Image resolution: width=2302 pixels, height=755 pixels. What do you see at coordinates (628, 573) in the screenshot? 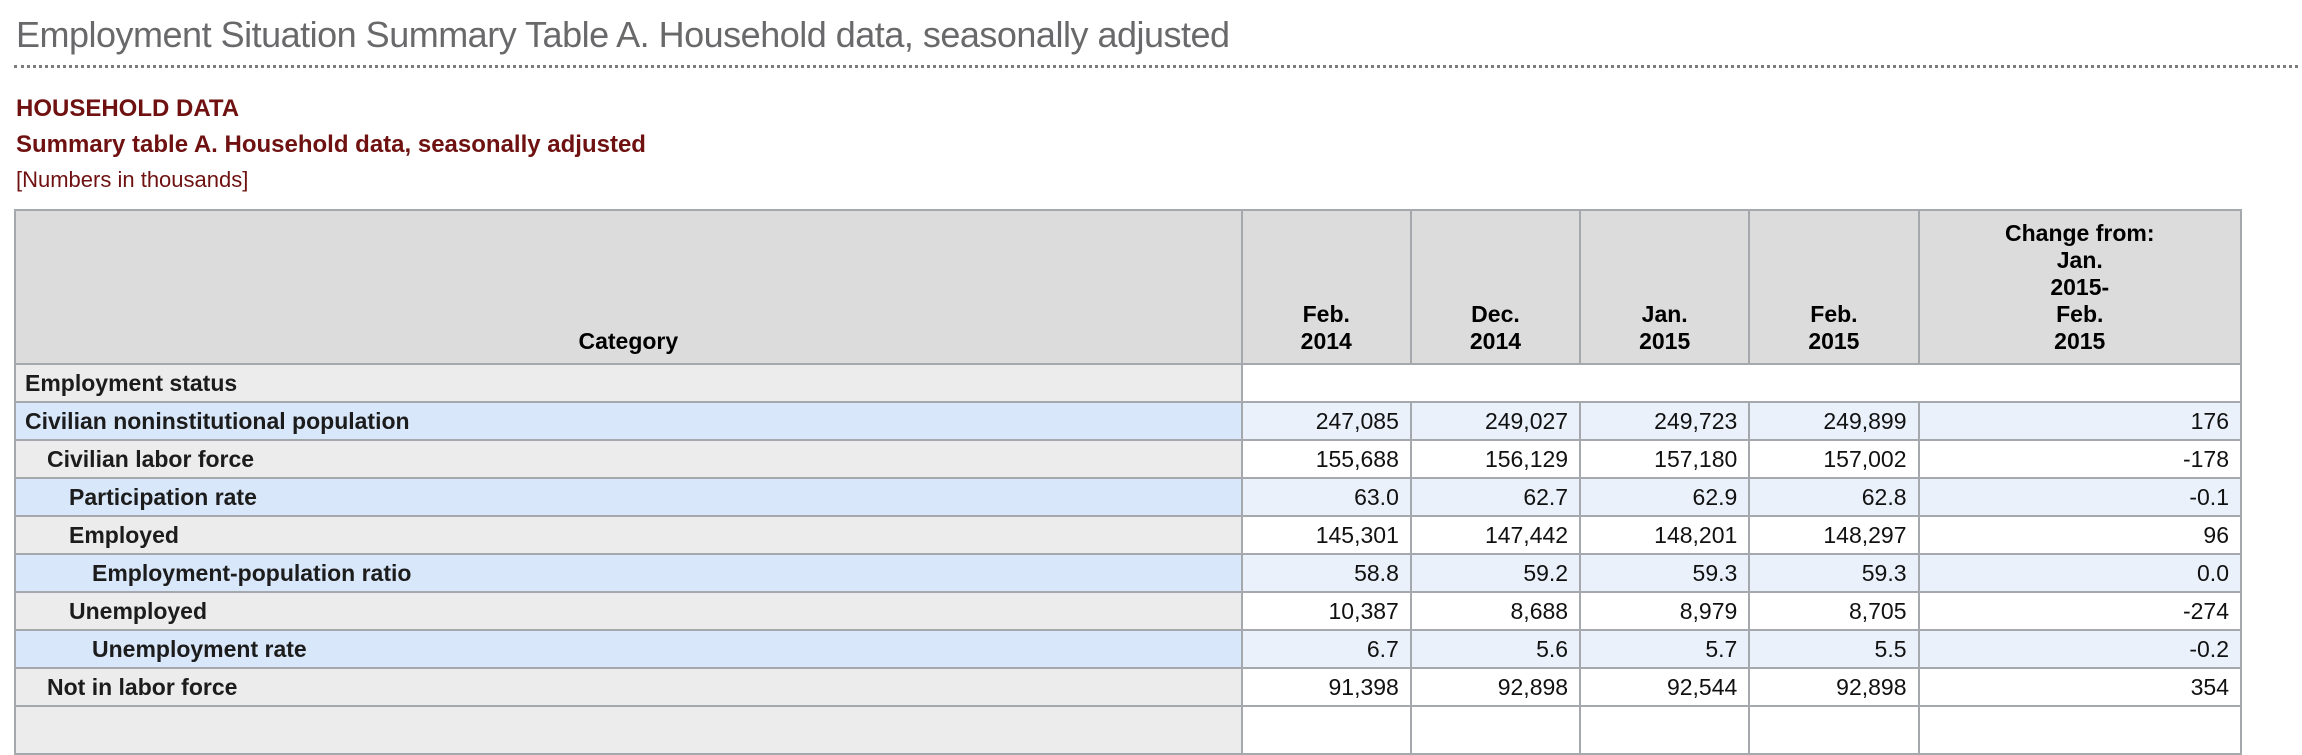
I see `row-label-cell: Employment-population ratio` at bounding box center [628, 573].